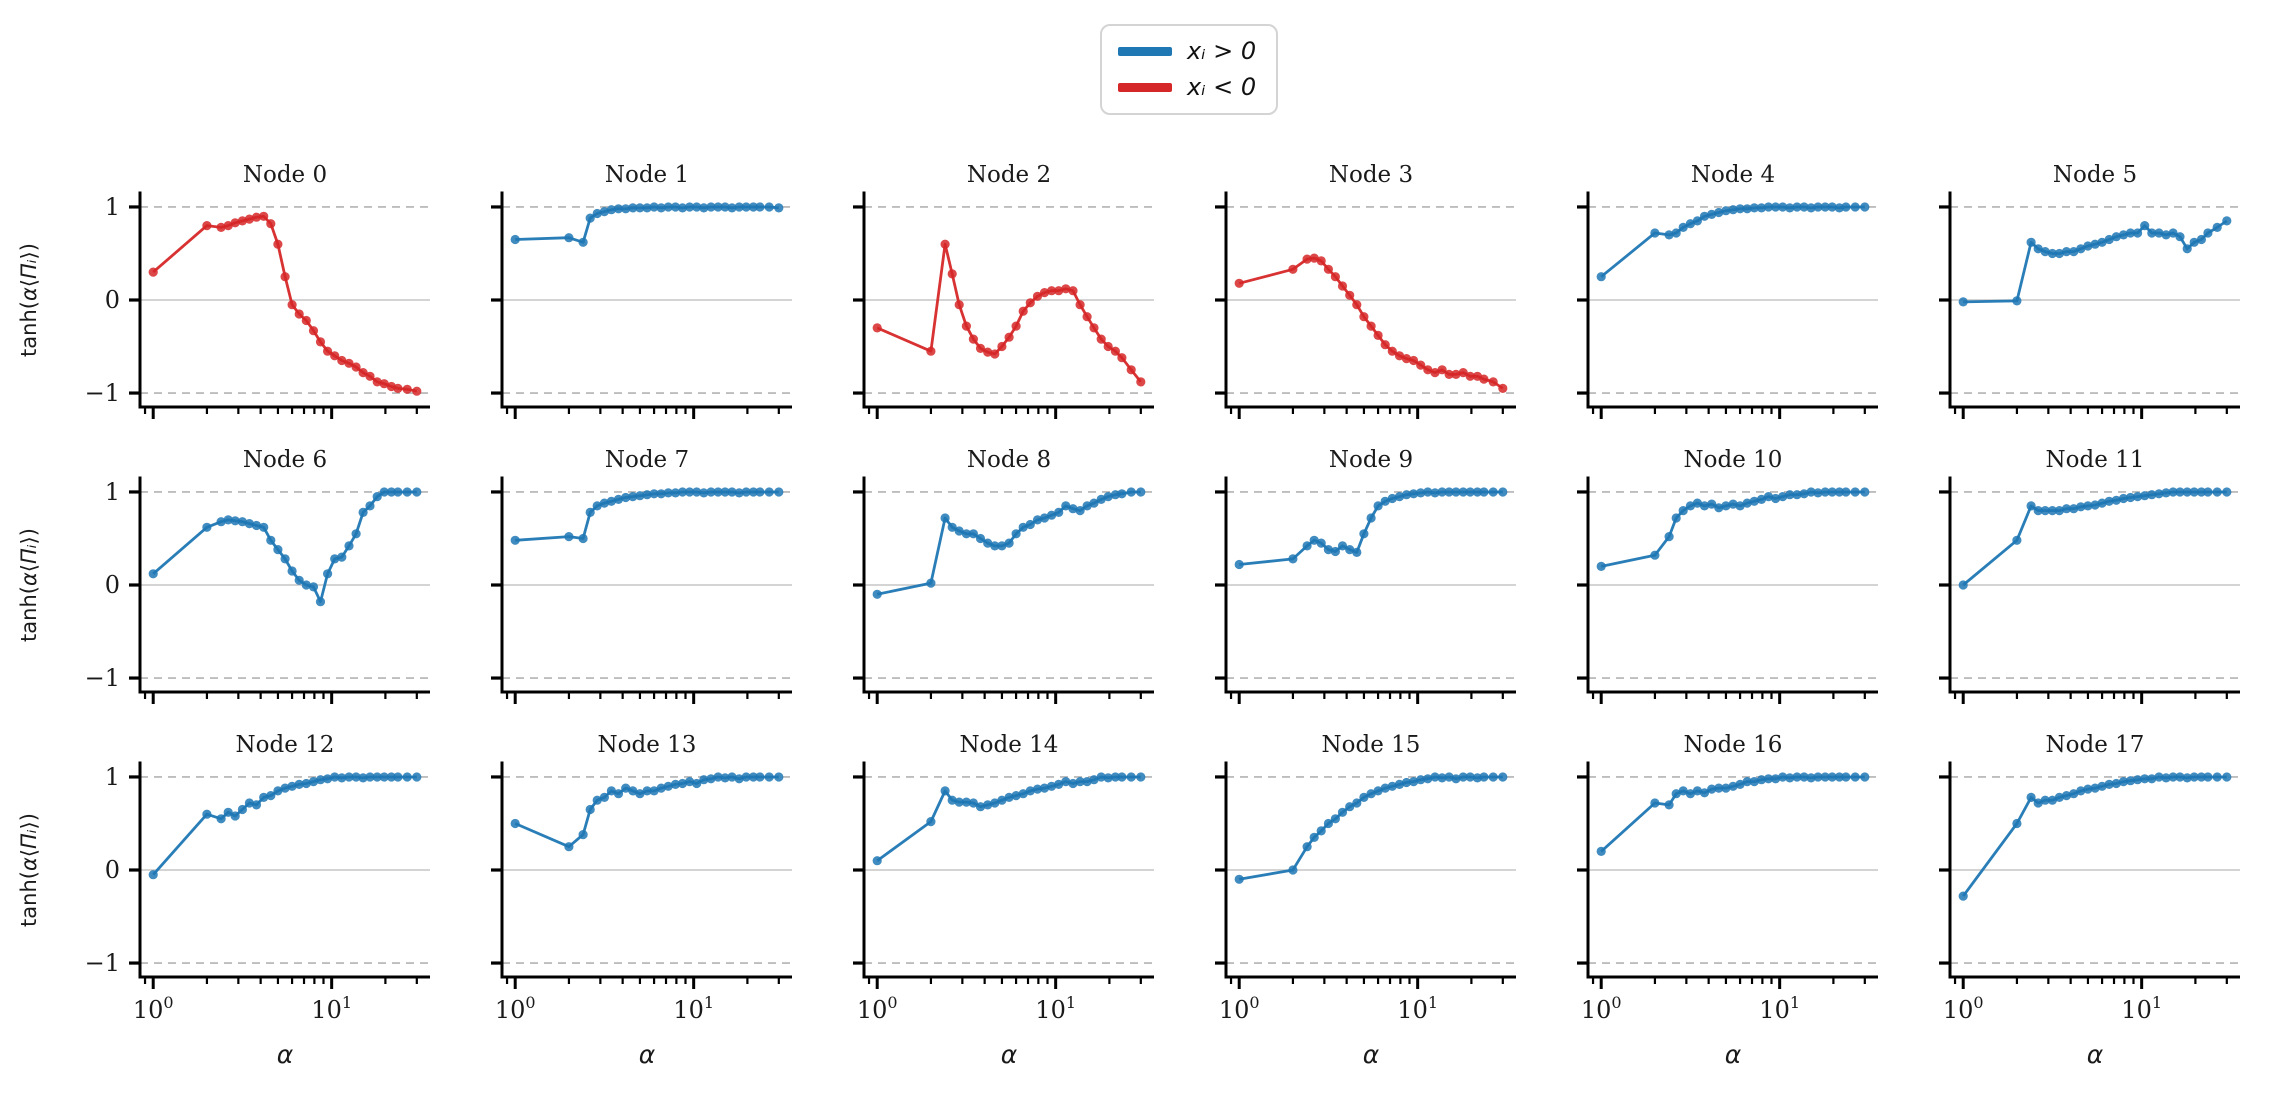 The height and width of the screenshot is (1101, 2269). What do you see at coordinates (1145, 87) in the screenshot?
I see `legend-swatch-red` at bounding box center [1145, 87].